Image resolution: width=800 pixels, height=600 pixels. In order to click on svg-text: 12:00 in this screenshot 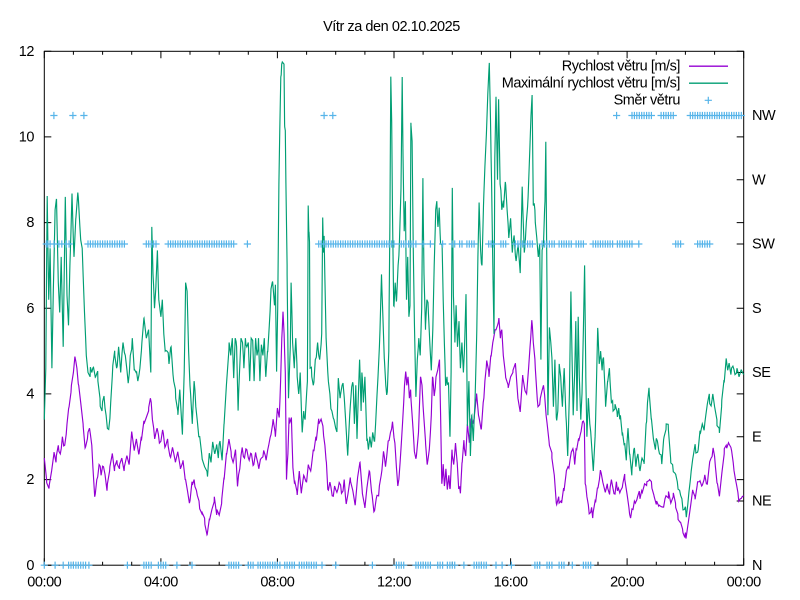, I will do `click(394, 583)`.